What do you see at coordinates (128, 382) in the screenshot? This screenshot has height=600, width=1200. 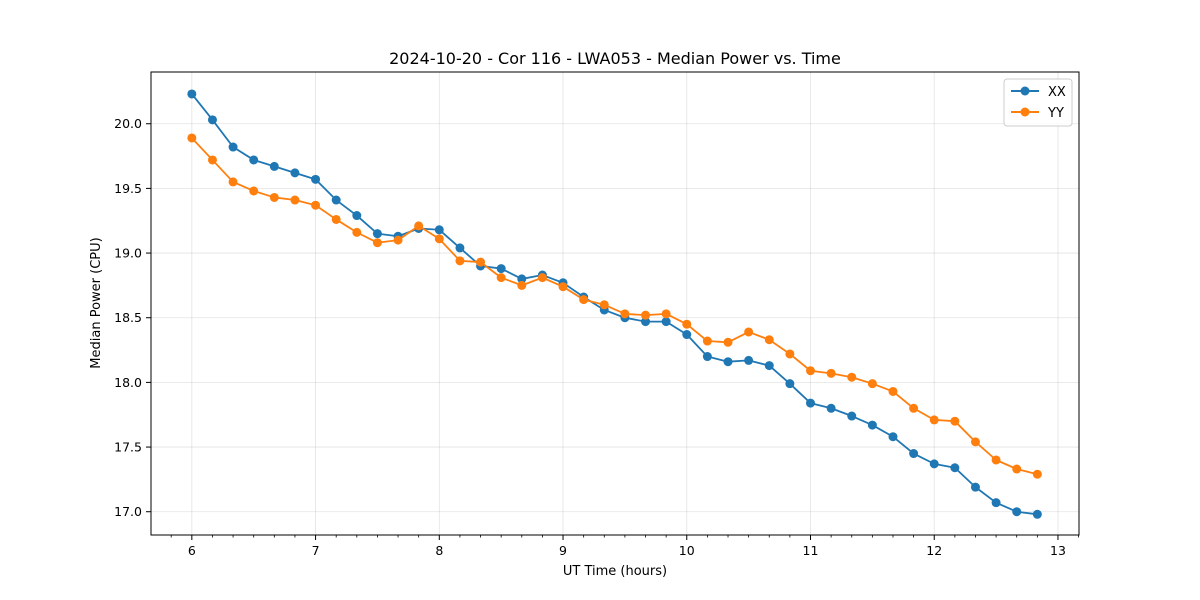 I see `y-tick-label: 18.0` at bounding box center [128, 382].